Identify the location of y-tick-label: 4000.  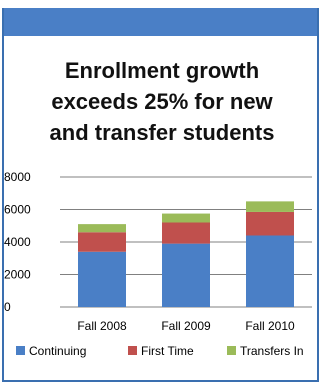
(17, 242).